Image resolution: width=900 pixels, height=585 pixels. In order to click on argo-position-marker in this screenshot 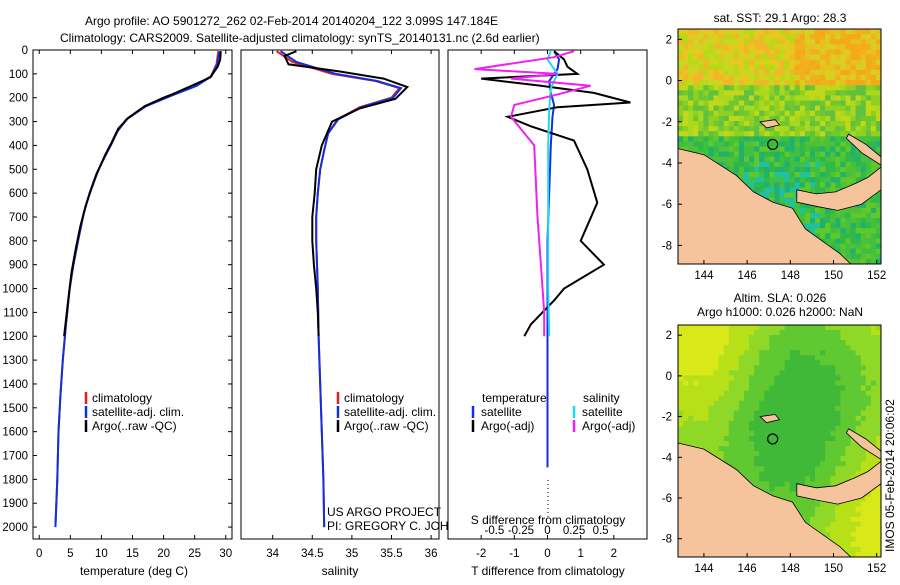, I will do `click(773, 144)`.